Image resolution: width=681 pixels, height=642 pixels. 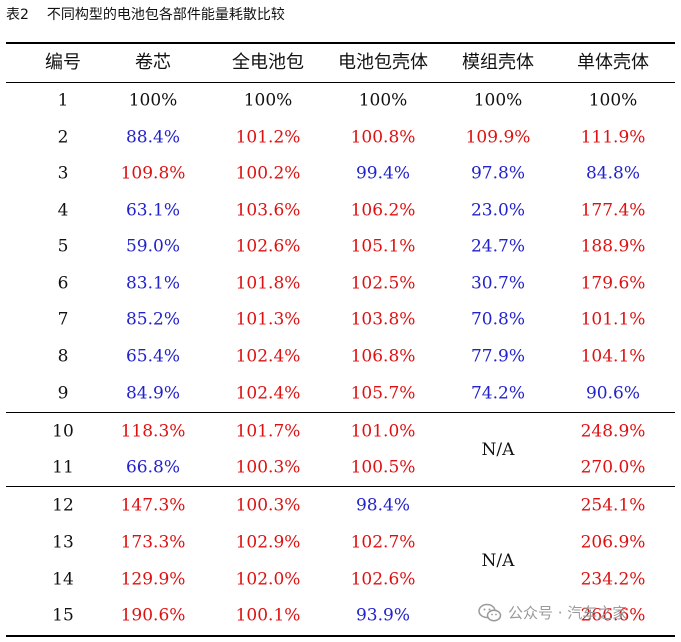 I want to click on row-id: 11, so click(x=63, y=467).